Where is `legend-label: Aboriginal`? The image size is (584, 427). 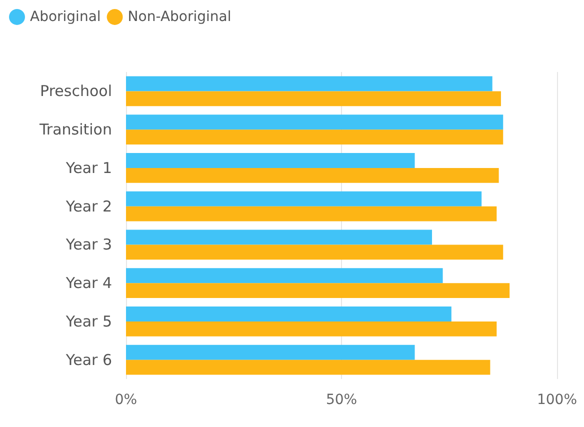 legend-label: Aboriginal is located at coordinates (65, 17).